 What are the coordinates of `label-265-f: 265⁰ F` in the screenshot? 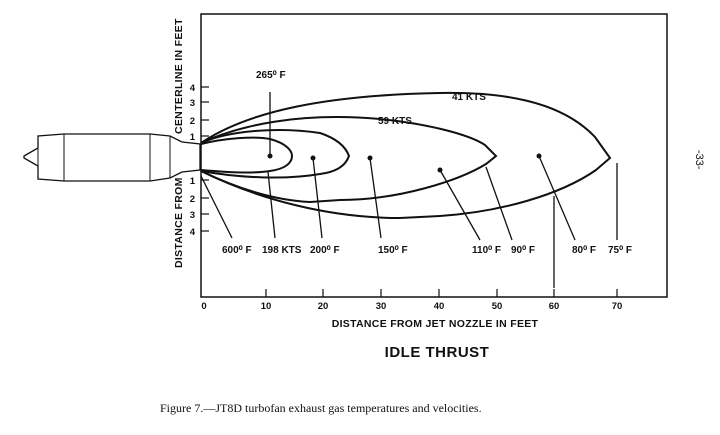 It's located at (271, 75).